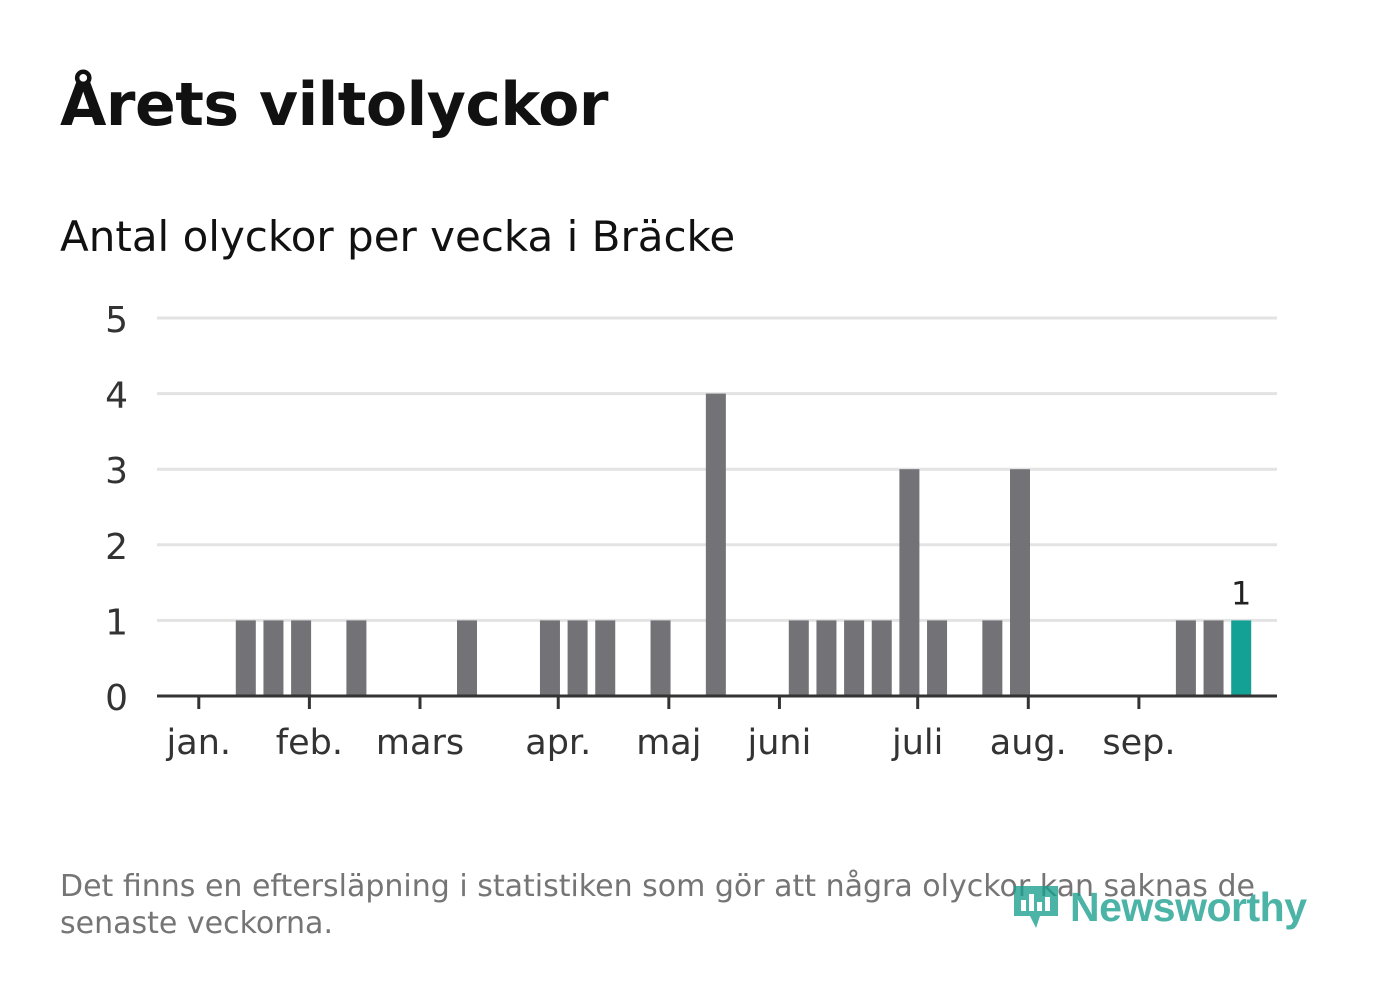  What do you see at coordinates (917, 743) in the screenshot?
I see `x-tick-label: juli` at bounding box center [917, 743].